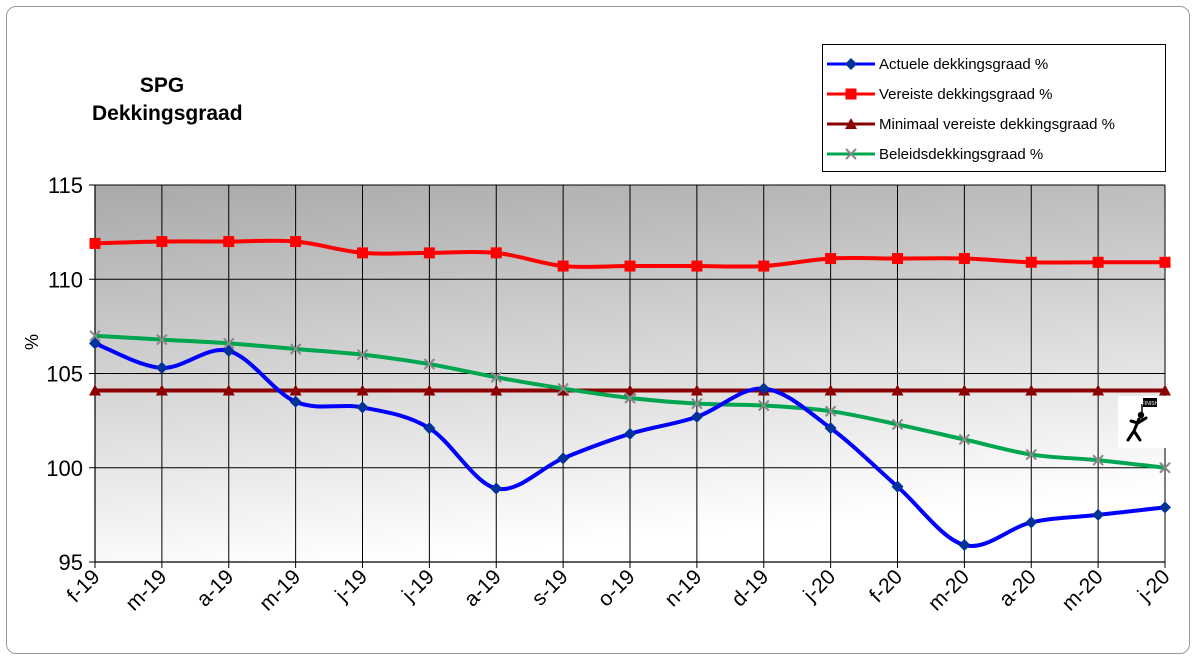 This screenshot has height=662, width=1198. Describe the element at coordinates (617, 588) in the screenshot. I see `x-tick-label: o-19` at that location.